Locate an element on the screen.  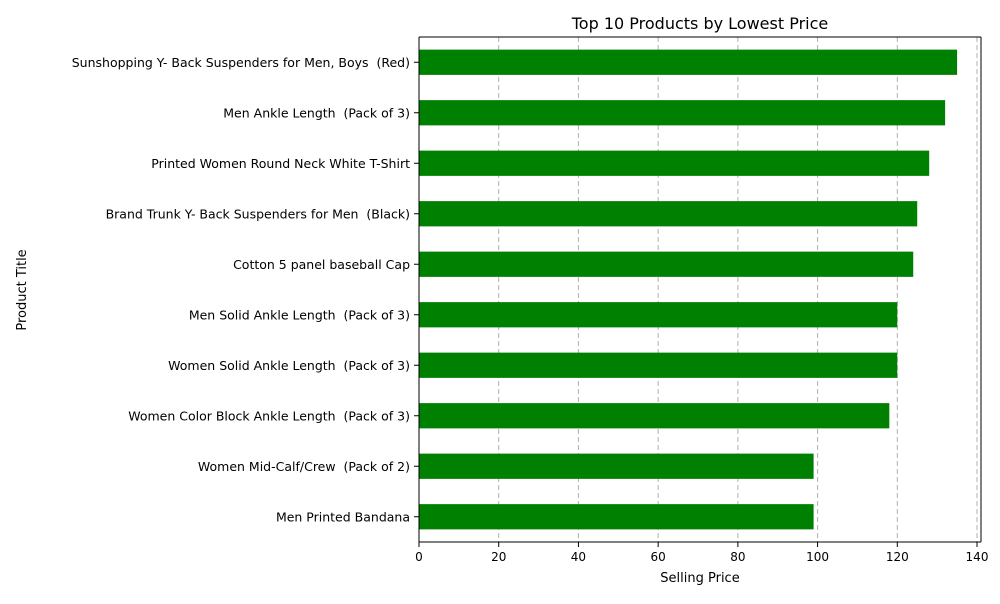
x-tick-label: 80 is located at coordinates (737, 557).